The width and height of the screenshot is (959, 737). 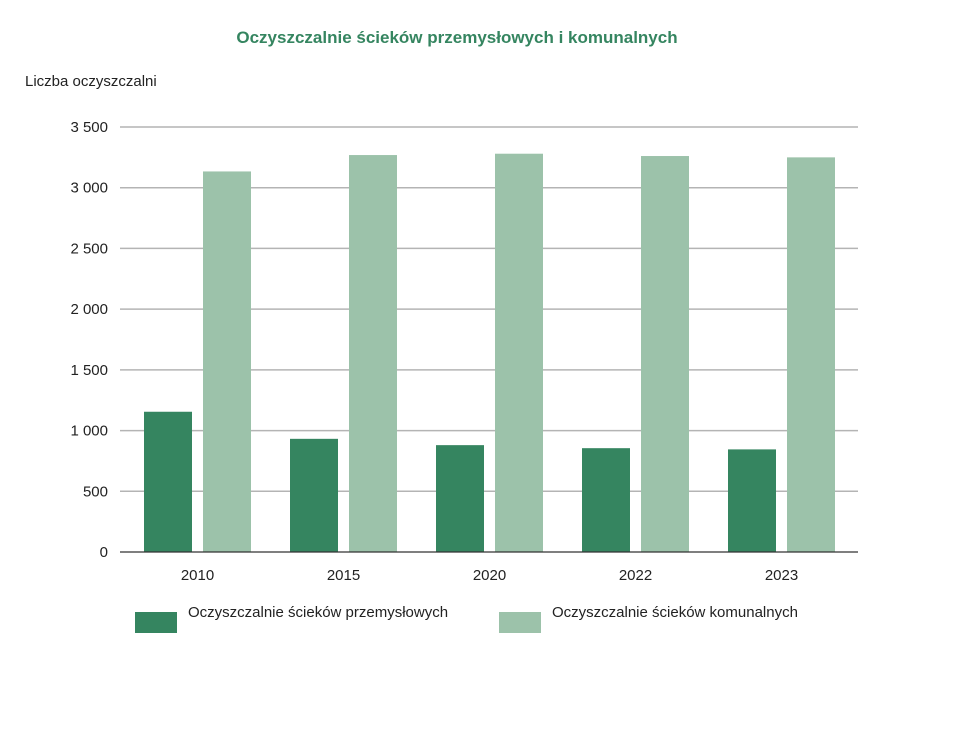 I want to click on bar-municipal-2015, so click(x=373, y=354).